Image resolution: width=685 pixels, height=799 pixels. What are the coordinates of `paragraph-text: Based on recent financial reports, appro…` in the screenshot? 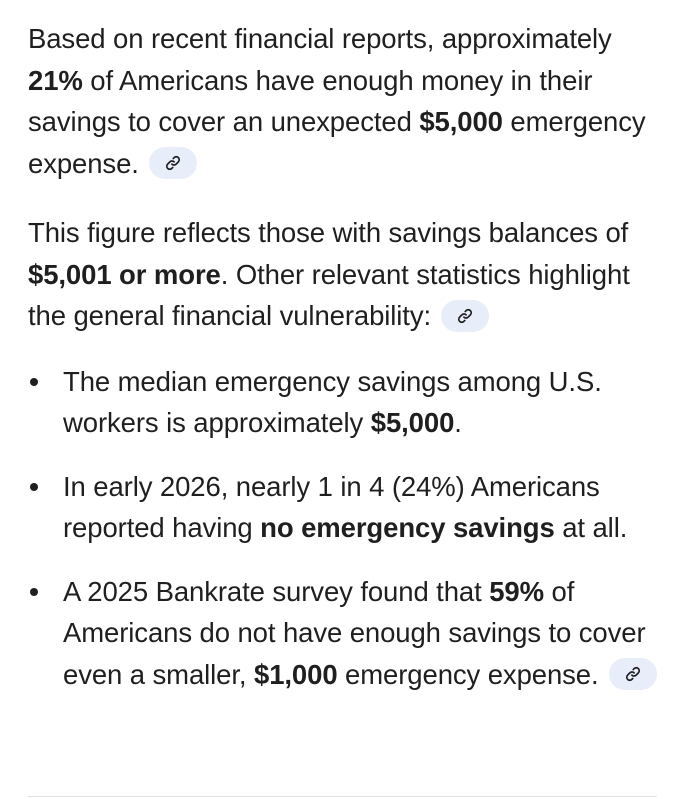 It's located at (320, 38).